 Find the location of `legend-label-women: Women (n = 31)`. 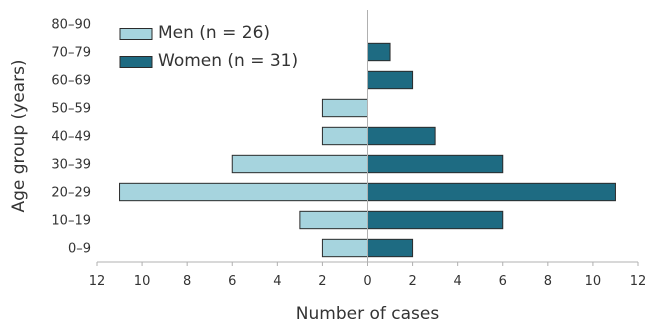

legend-label-women: Women (n = 31) is located at coordinates (228, 61).